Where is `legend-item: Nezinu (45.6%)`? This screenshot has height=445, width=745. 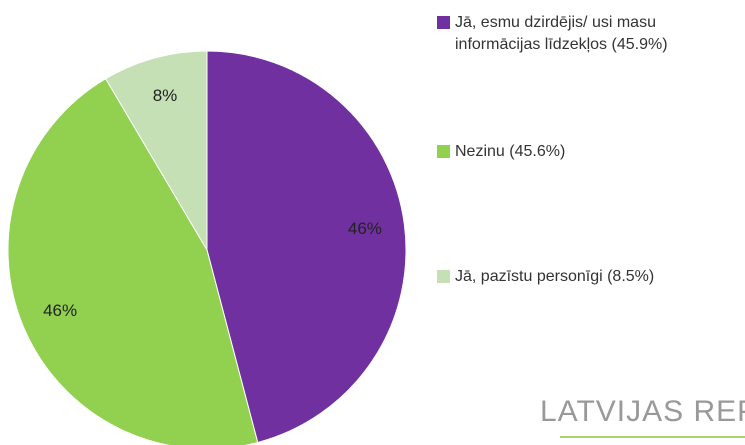 legend-item: Nezinu (45.6%) is located at coordinates (588, 152).